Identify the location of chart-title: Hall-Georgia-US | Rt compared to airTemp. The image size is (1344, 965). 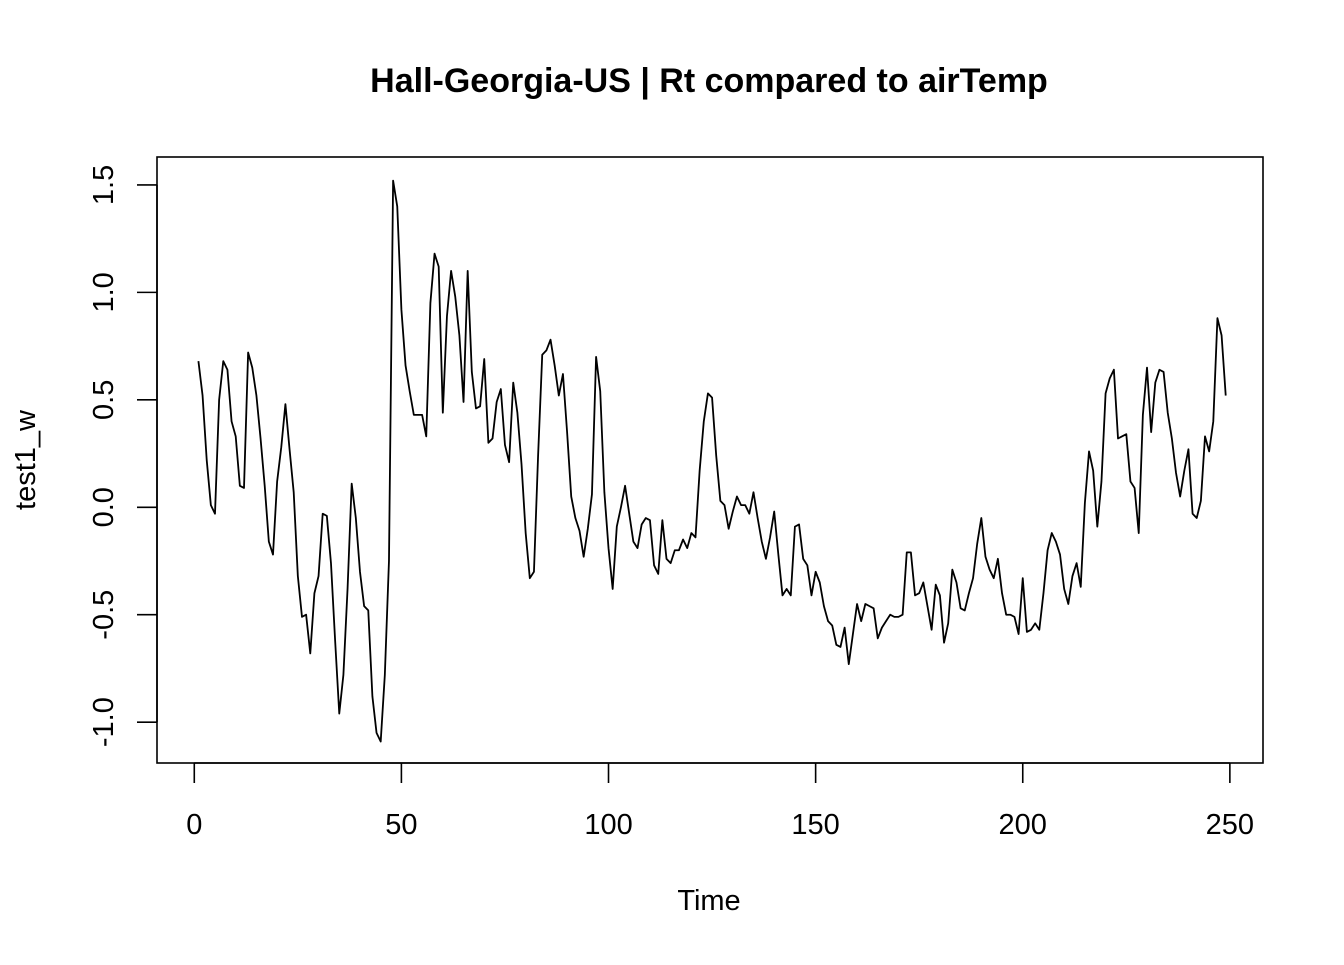
(709, 81).